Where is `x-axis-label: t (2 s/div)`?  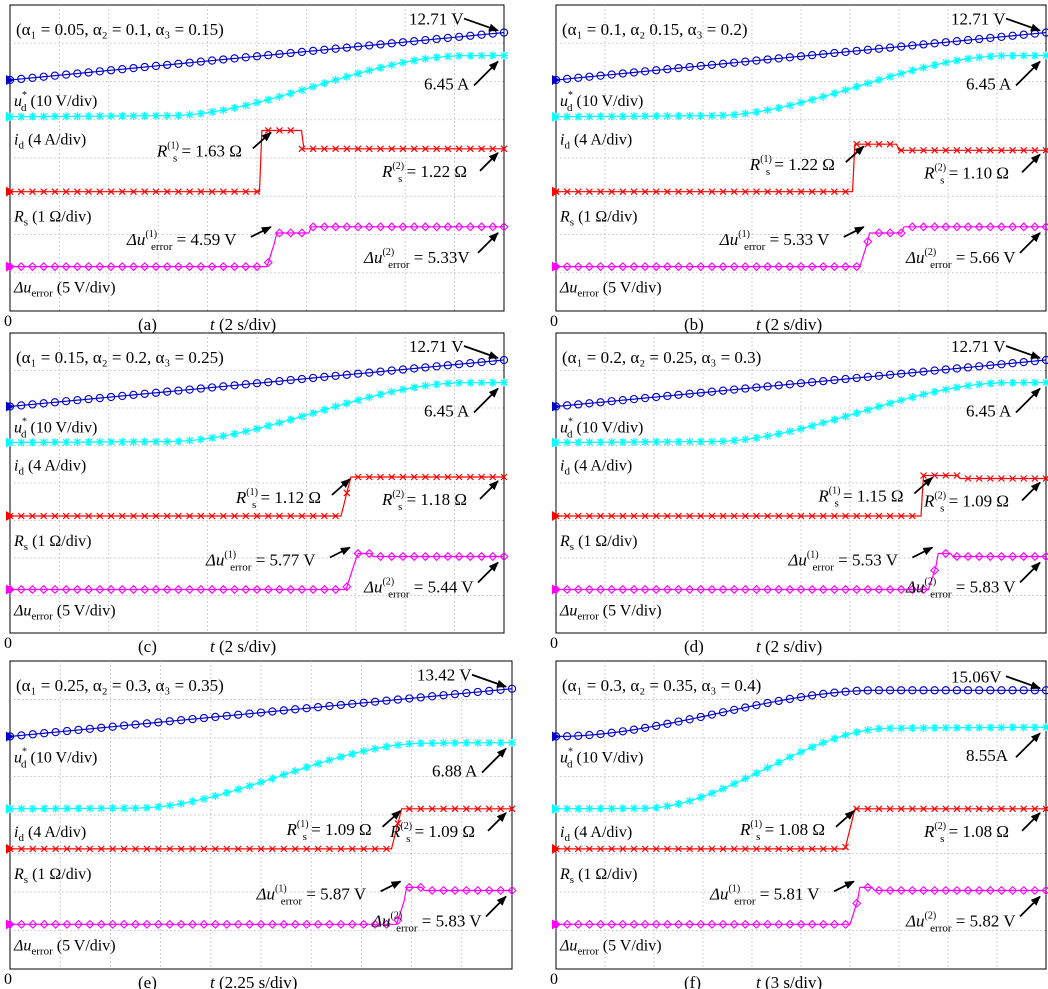
x-axis-label: t (2 s/div) is located at coordinates (243, 646).